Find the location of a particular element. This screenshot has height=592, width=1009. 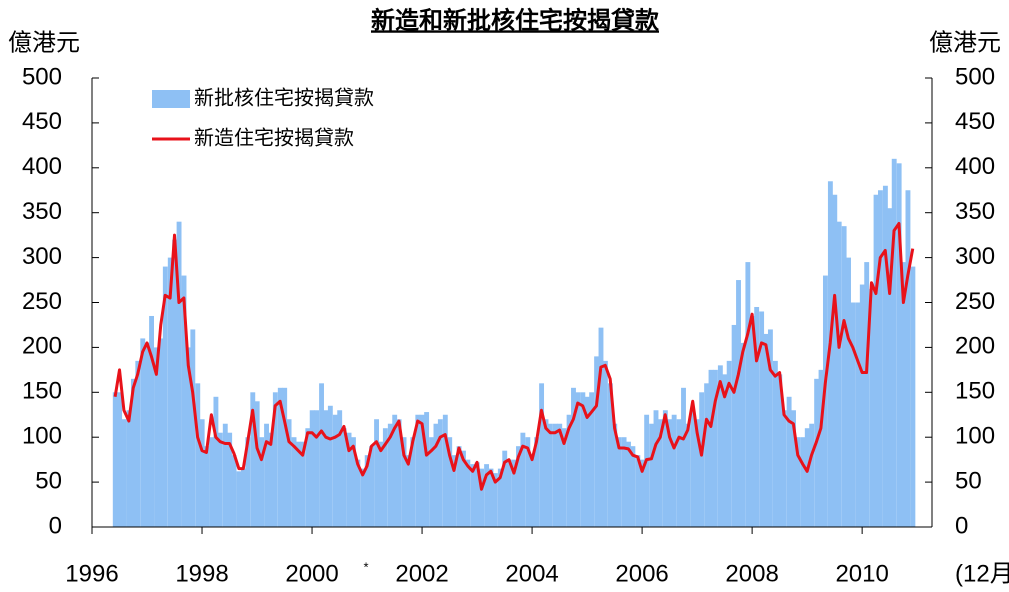

y2-tick-label: 150 is located at coordinates (975, 391).